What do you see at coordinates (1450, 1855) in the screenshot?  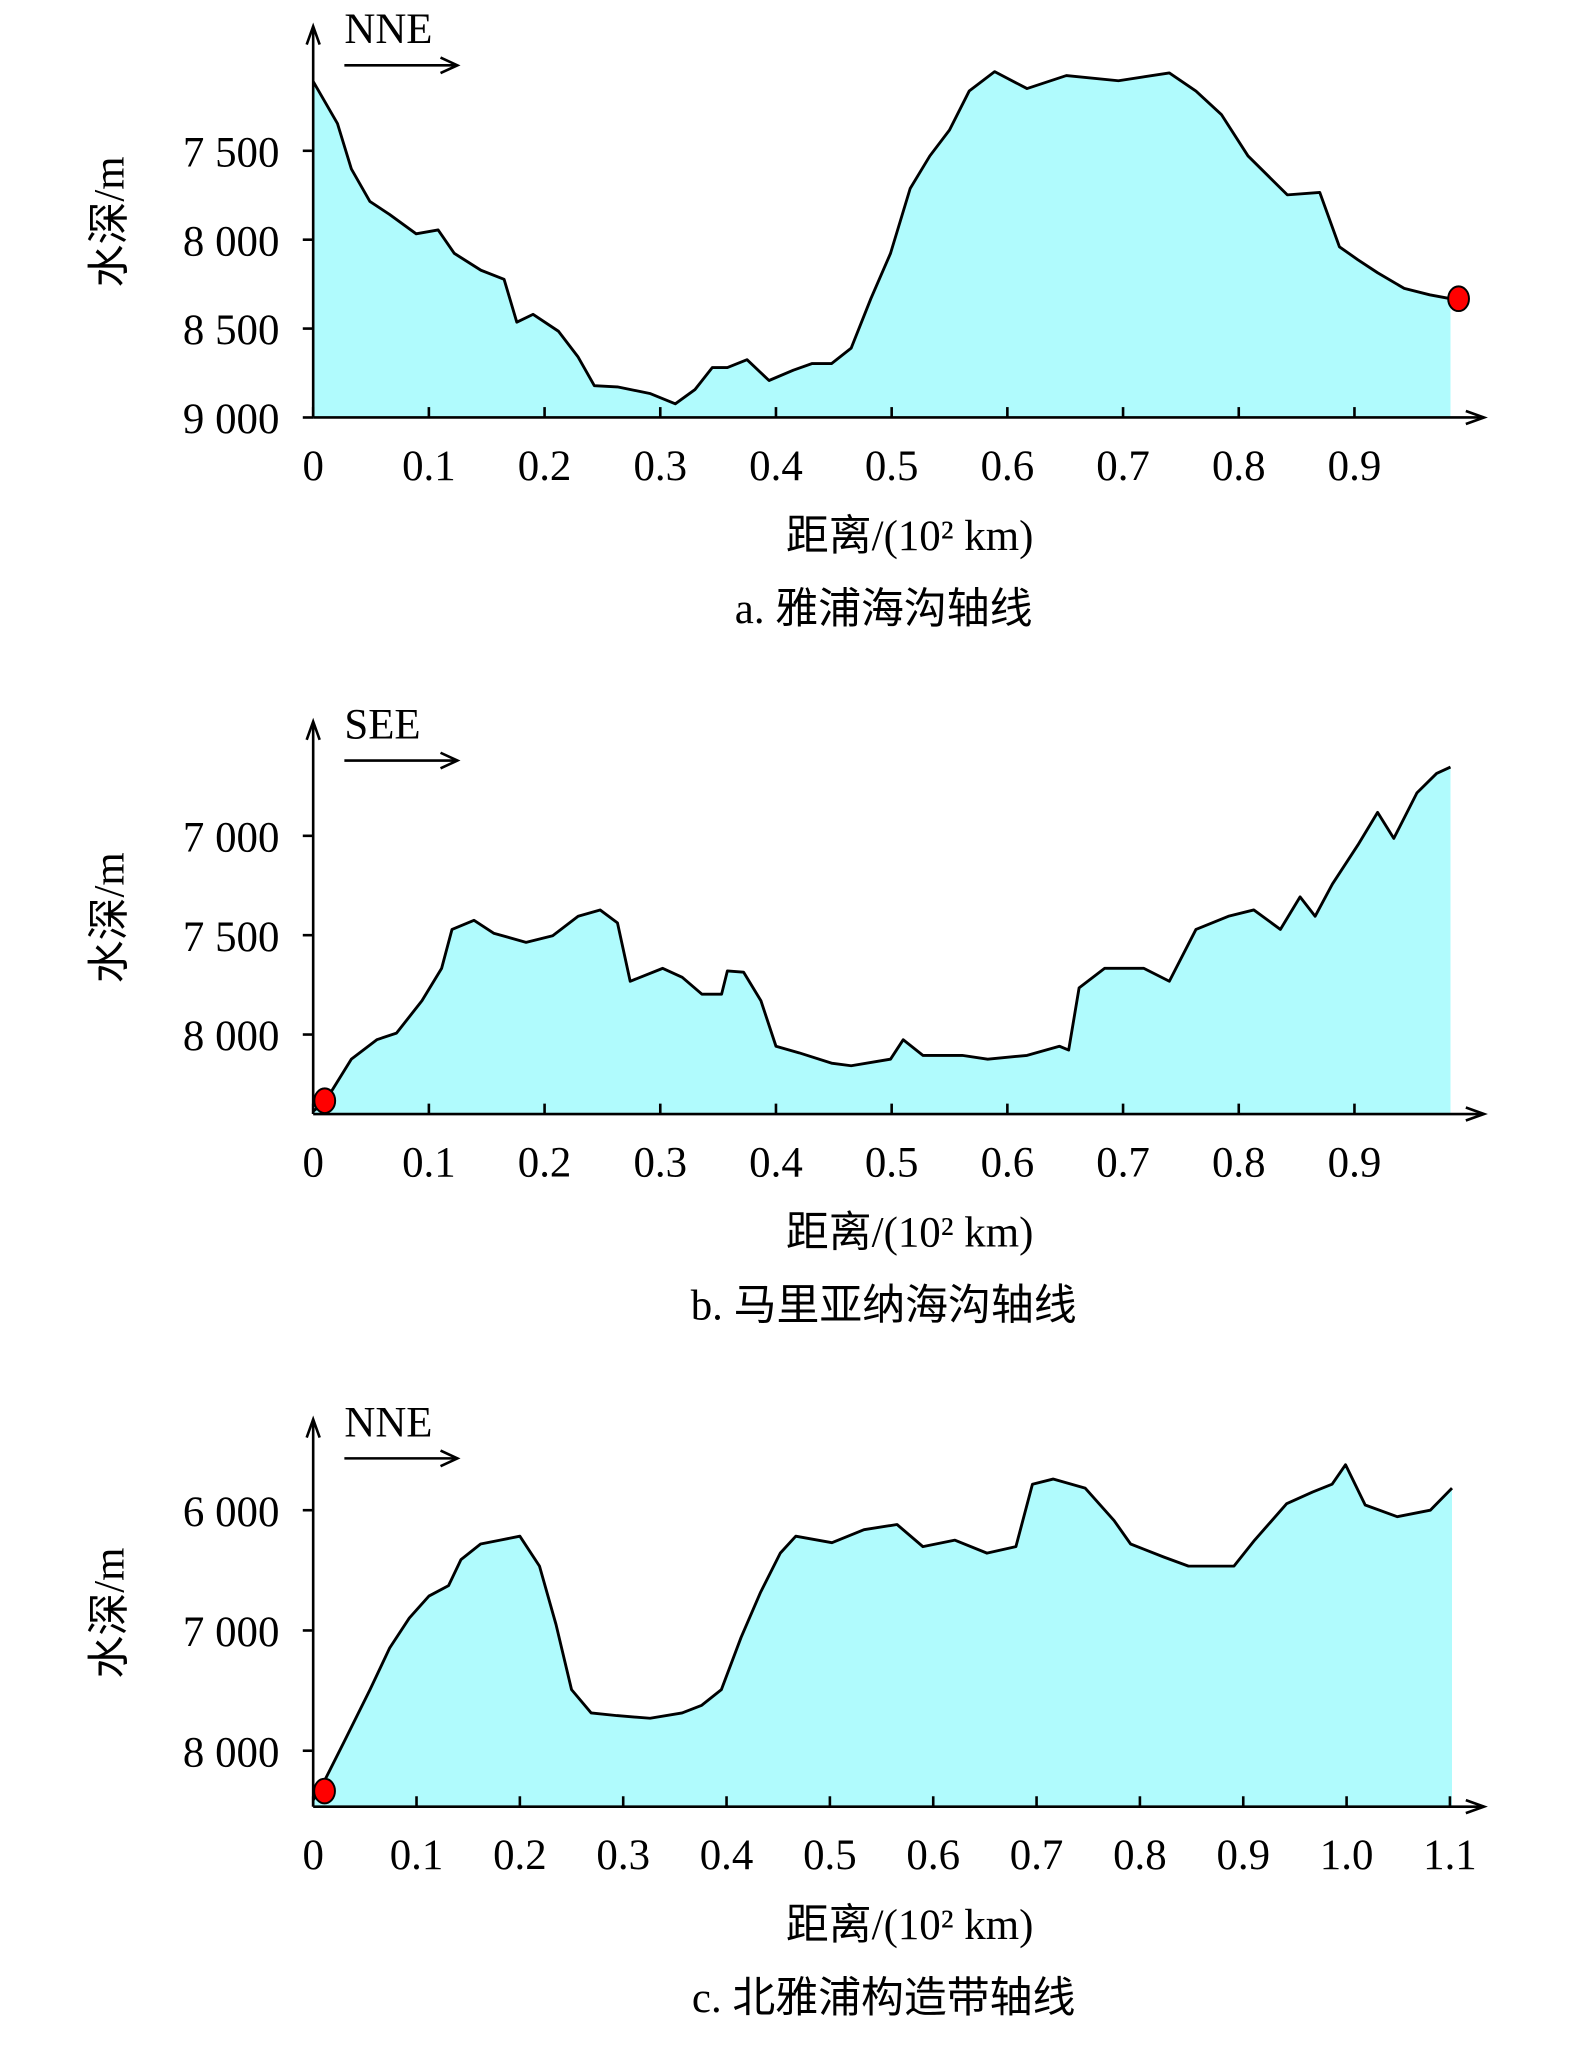 I see `x-tick-label: 1.1` at bounding box center [1450, 1855].